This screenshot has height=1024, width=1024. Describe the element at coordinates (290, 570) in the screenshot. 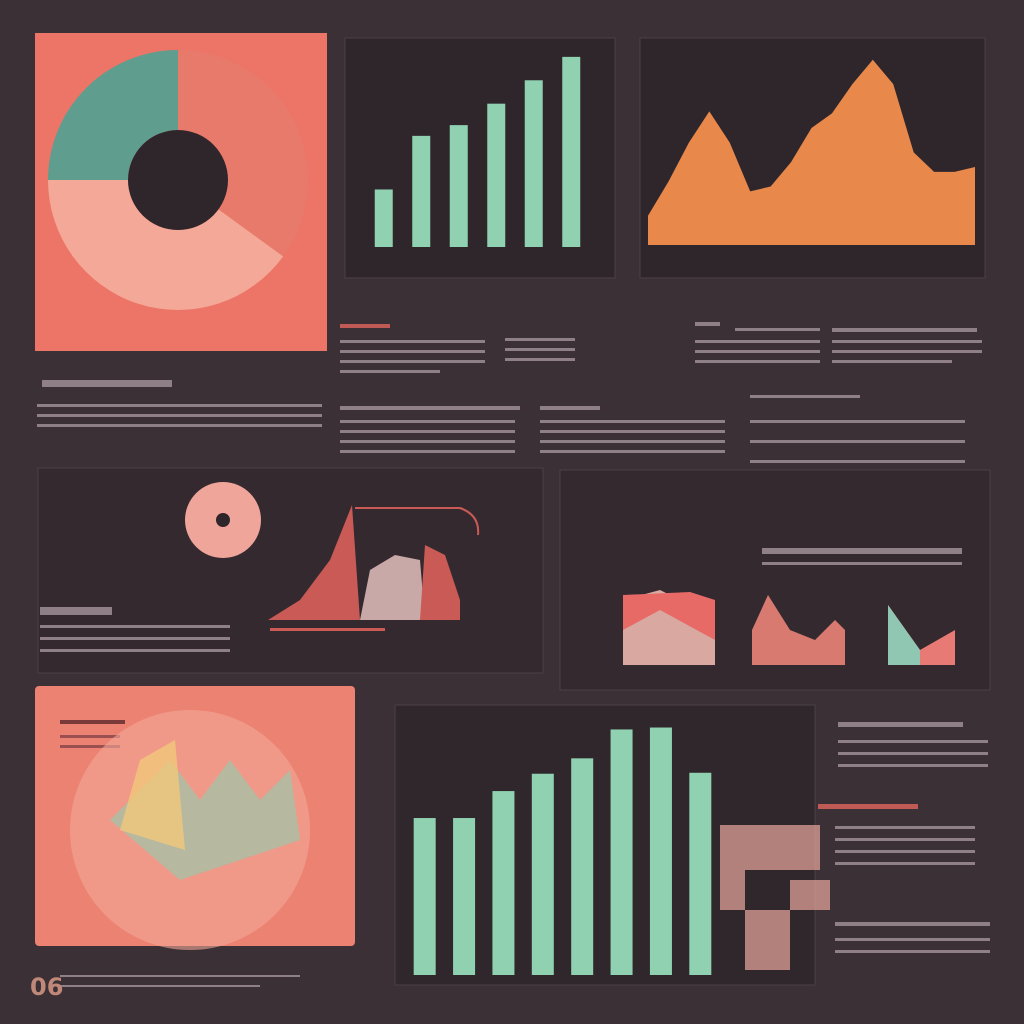

I see `panel` at that location.